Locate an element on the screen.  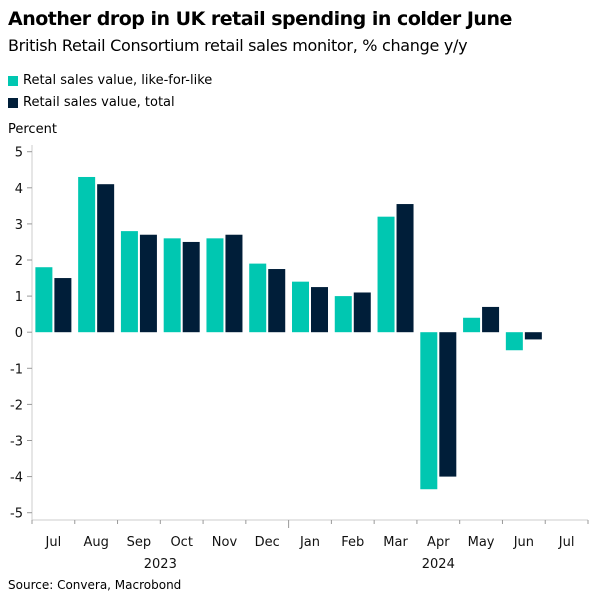
bar-total-feb is located at coordinates (362, 312).